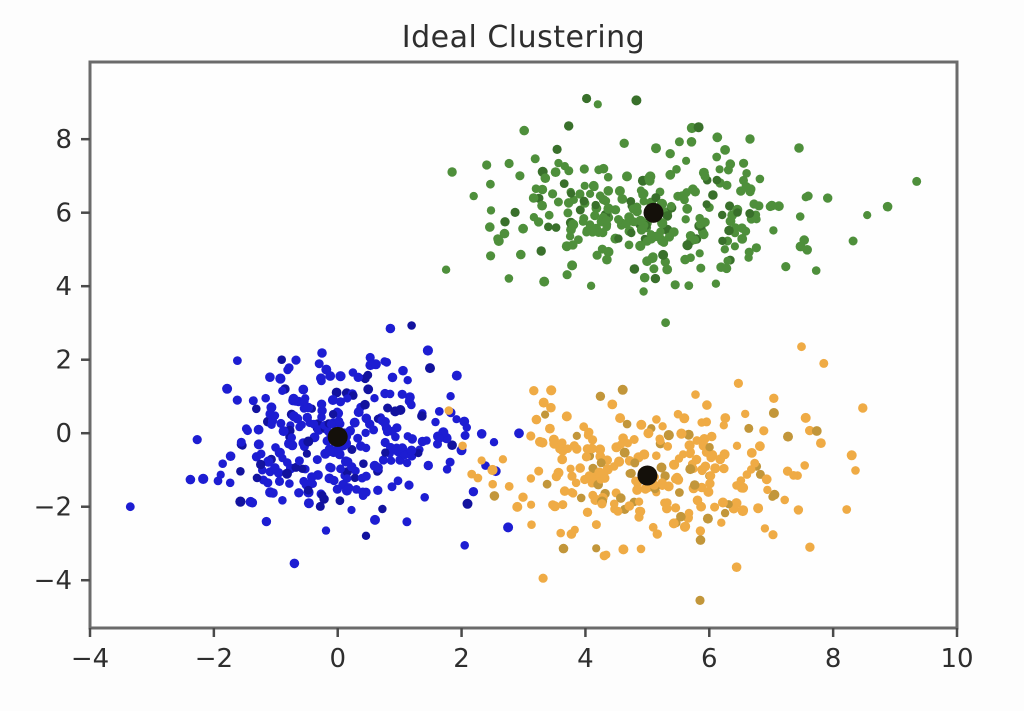 The image size is (1024, 711). What do you see at coordinates (53, 581) in the screenshot?
I see `y-tick-label: −4` at bounding box center [53, 581].